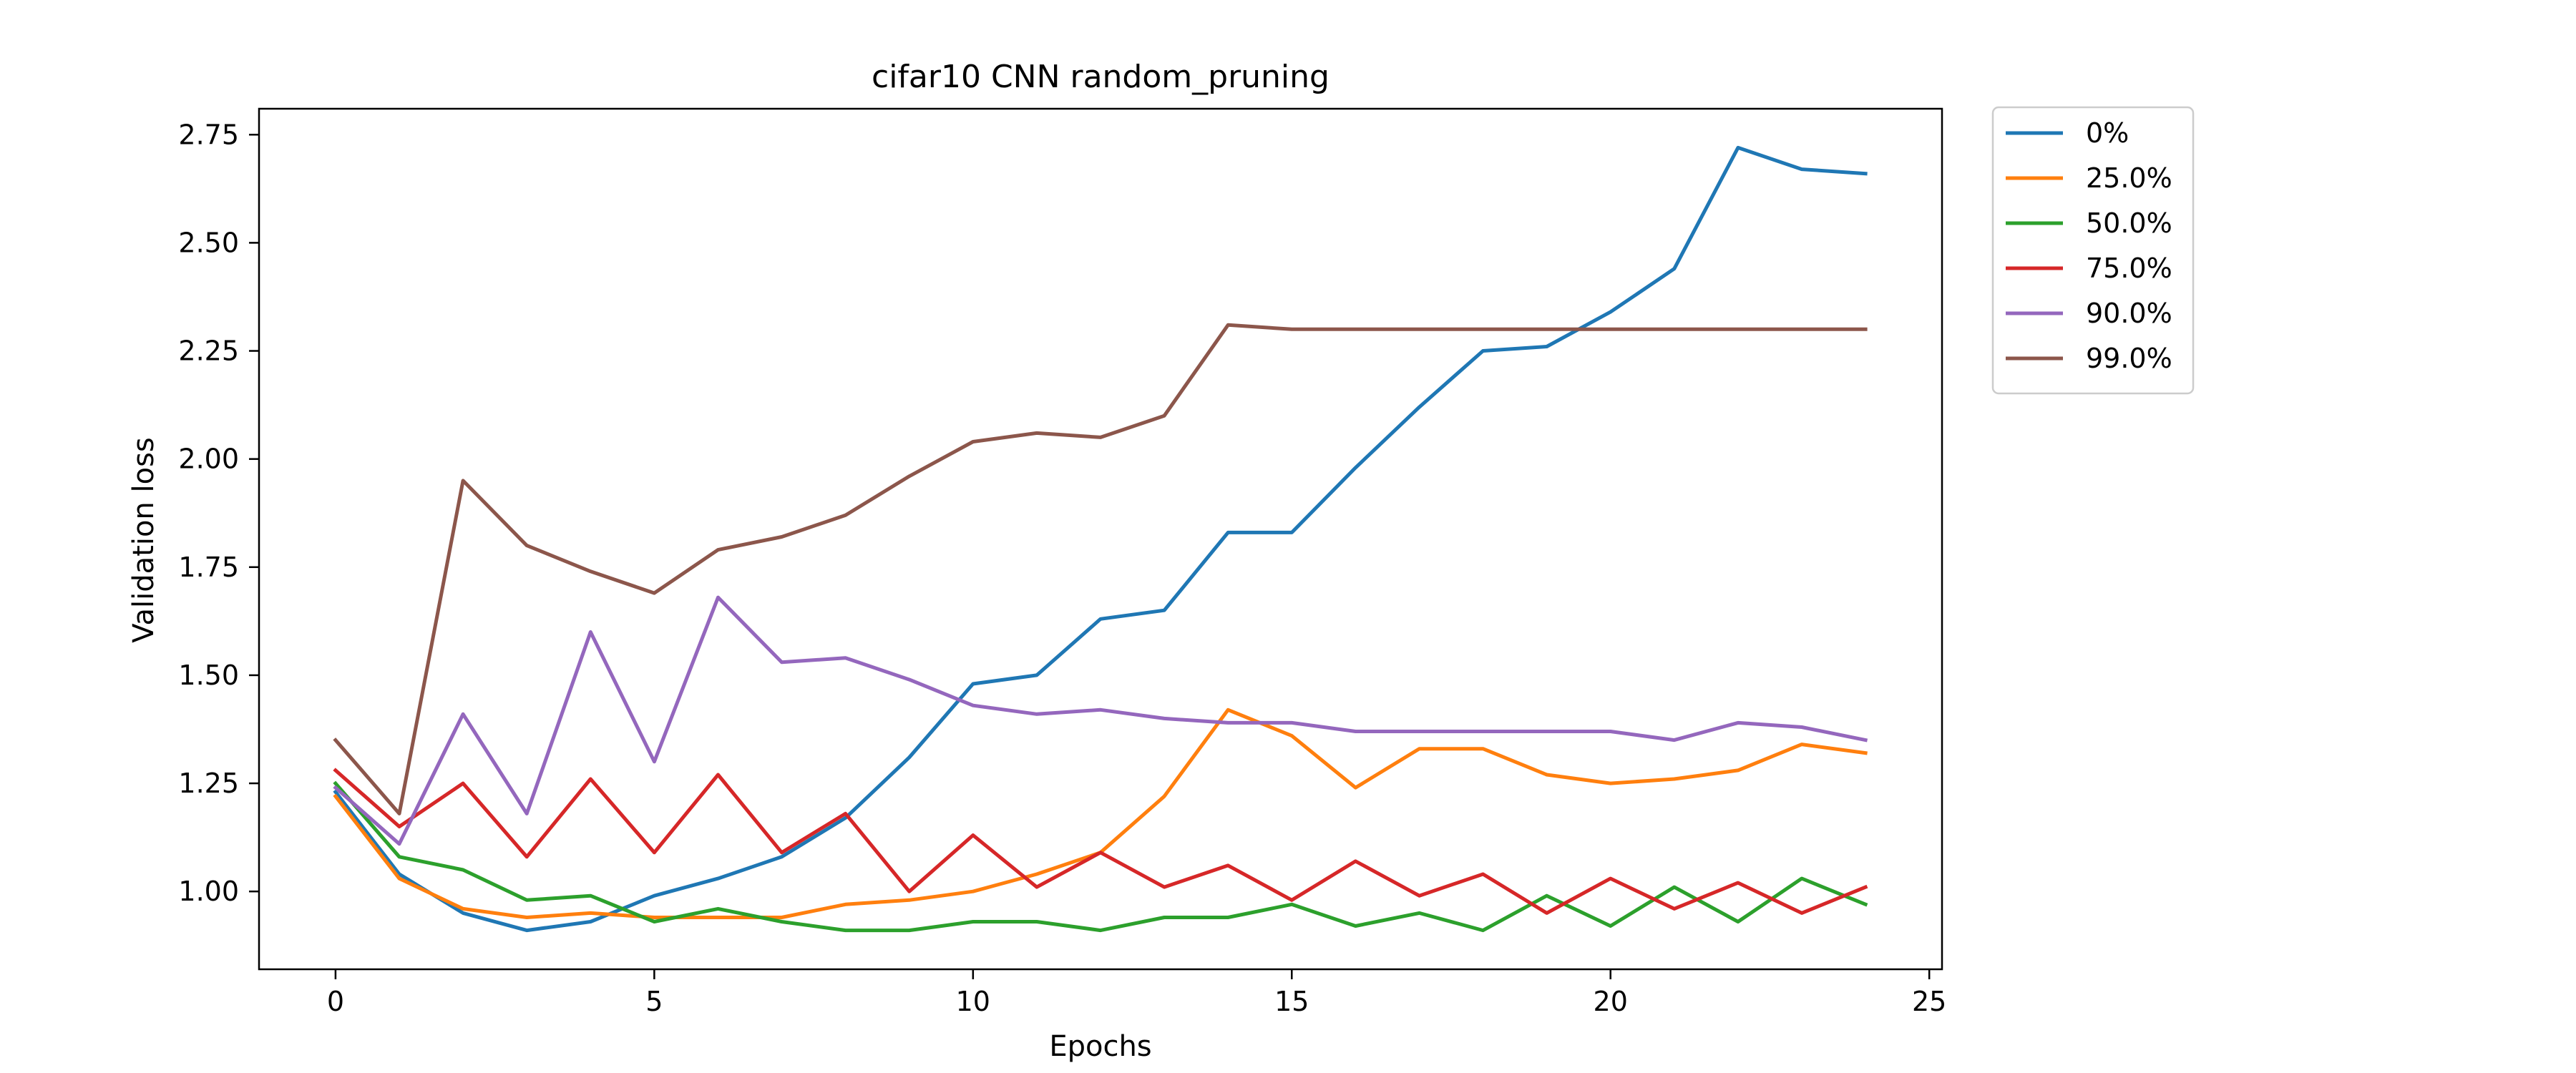  What do you see at coordinates (2129, 268) in the screenshot?
I see `legend-label-3: 75.0%` at bounding box center [2129, 268].